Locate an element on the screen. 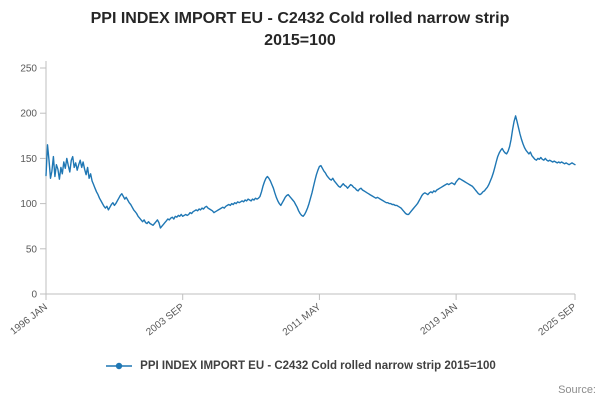 This screenshot has height=400, width=600. x-tick-label: 2011 MAY is located at coordinates (302, 319).